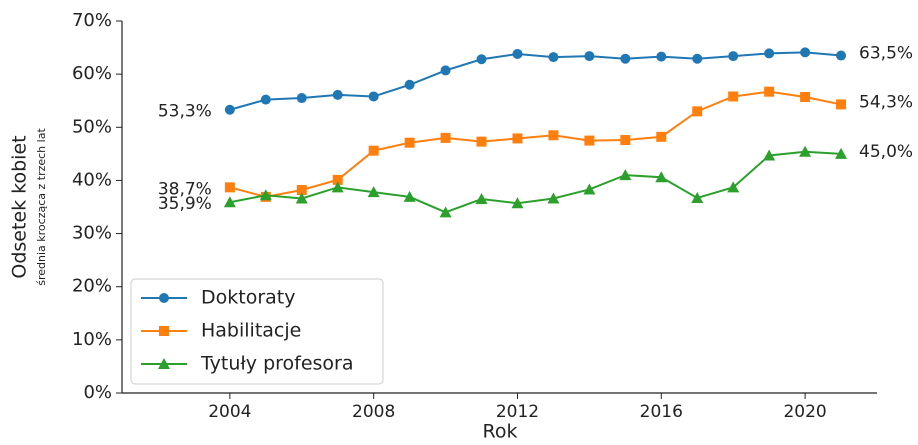 Image resolution: width=918 pixels, height=445 pixels. Describe the element at coordinates (92, 20) in the screenshot. I see `y-tick-label: 70%` at that location.